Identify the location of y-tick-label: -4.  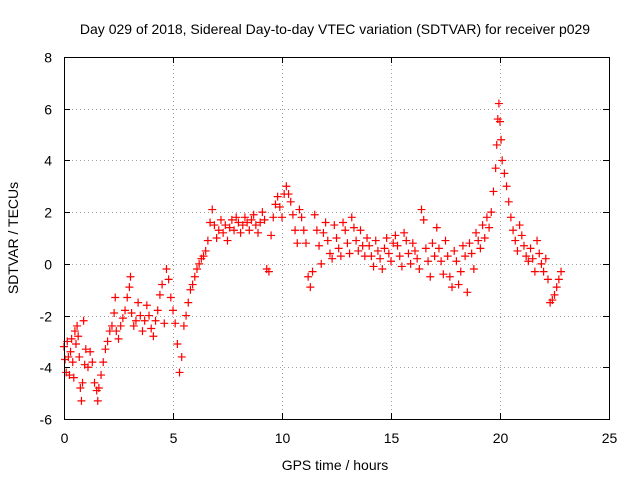
(46, 368).